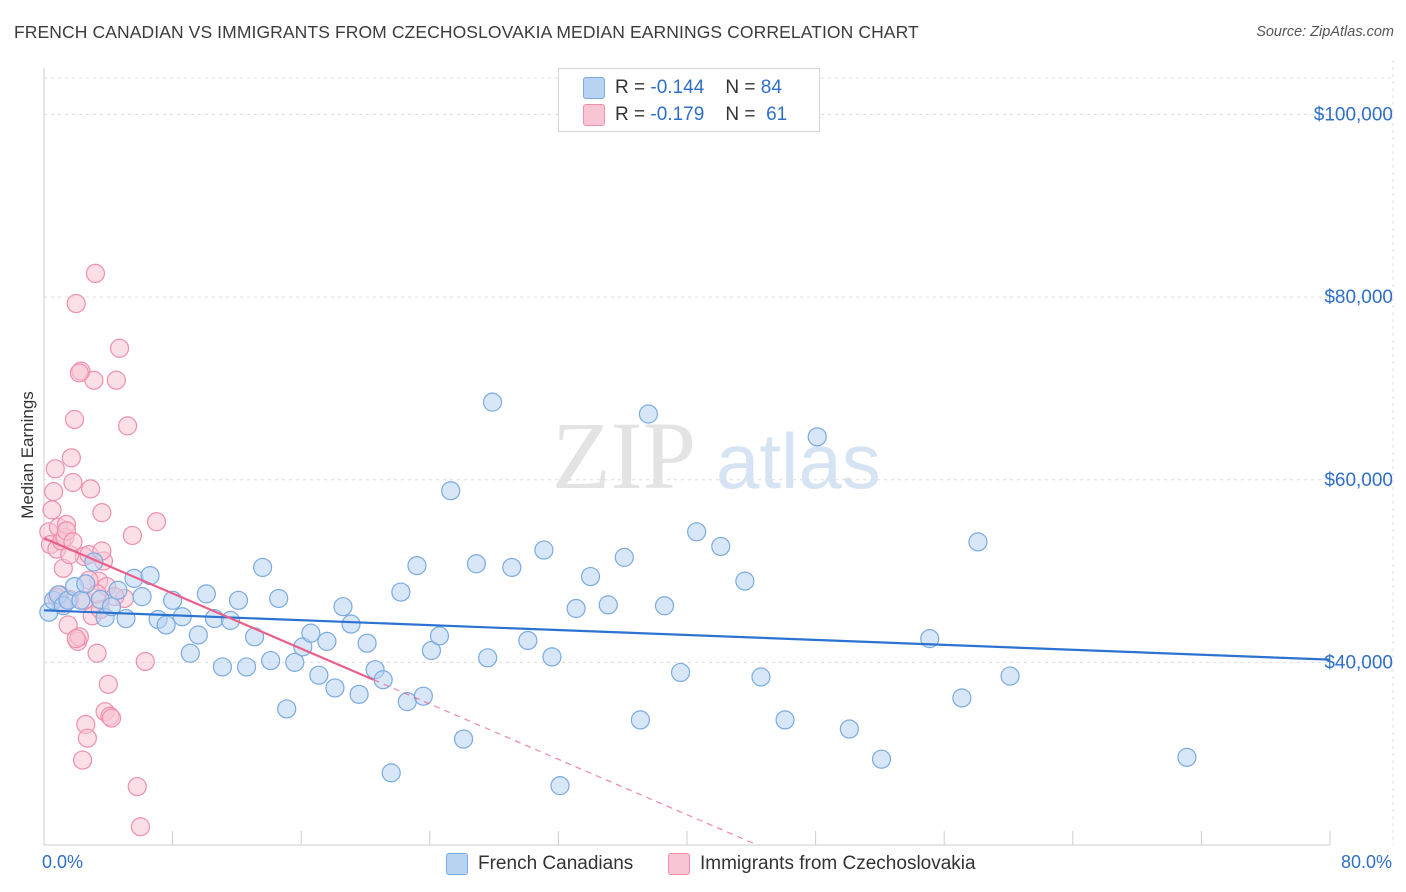 The width and height of the screenshot is (1406, 892). Describe the element at coordinates (63, 862) in the screenshot. I see `x-tick-label-min: 0.0%` at that location.